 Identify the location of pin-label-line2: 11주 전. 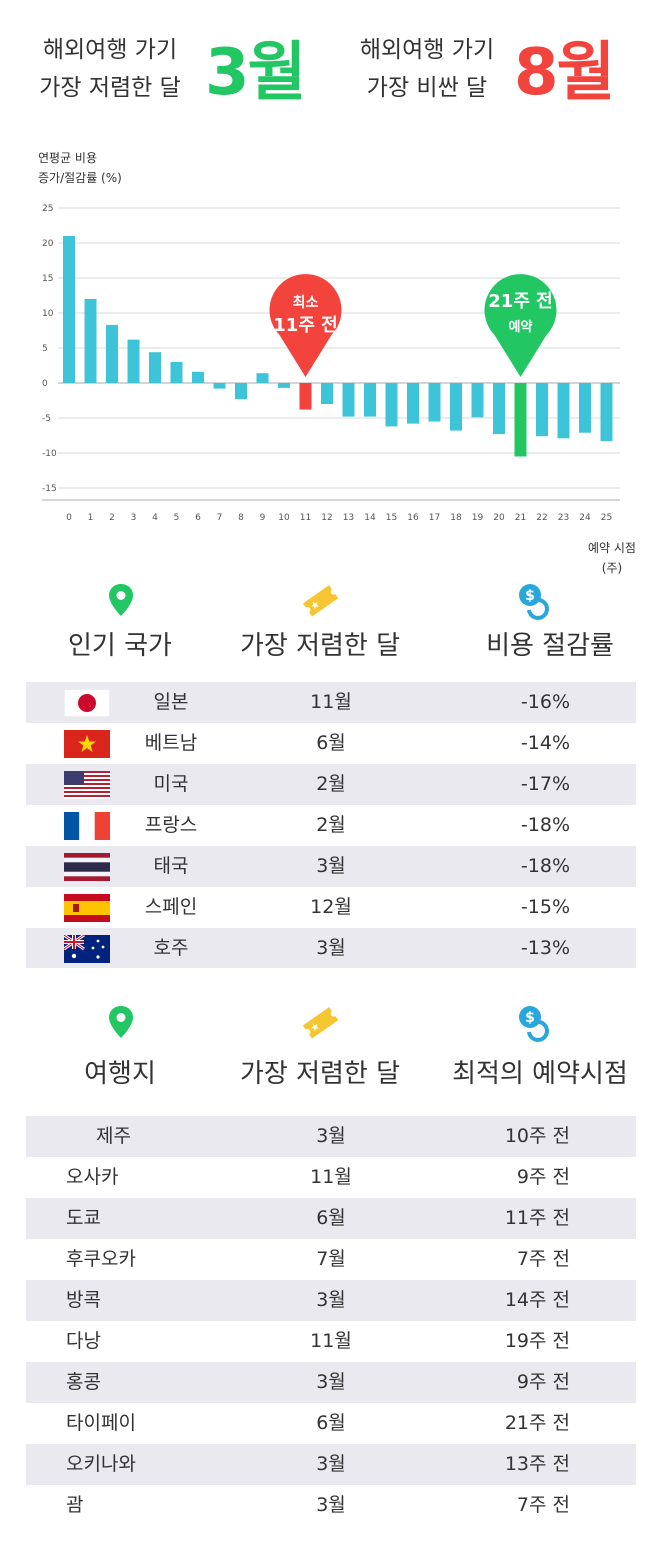
(305, 325).